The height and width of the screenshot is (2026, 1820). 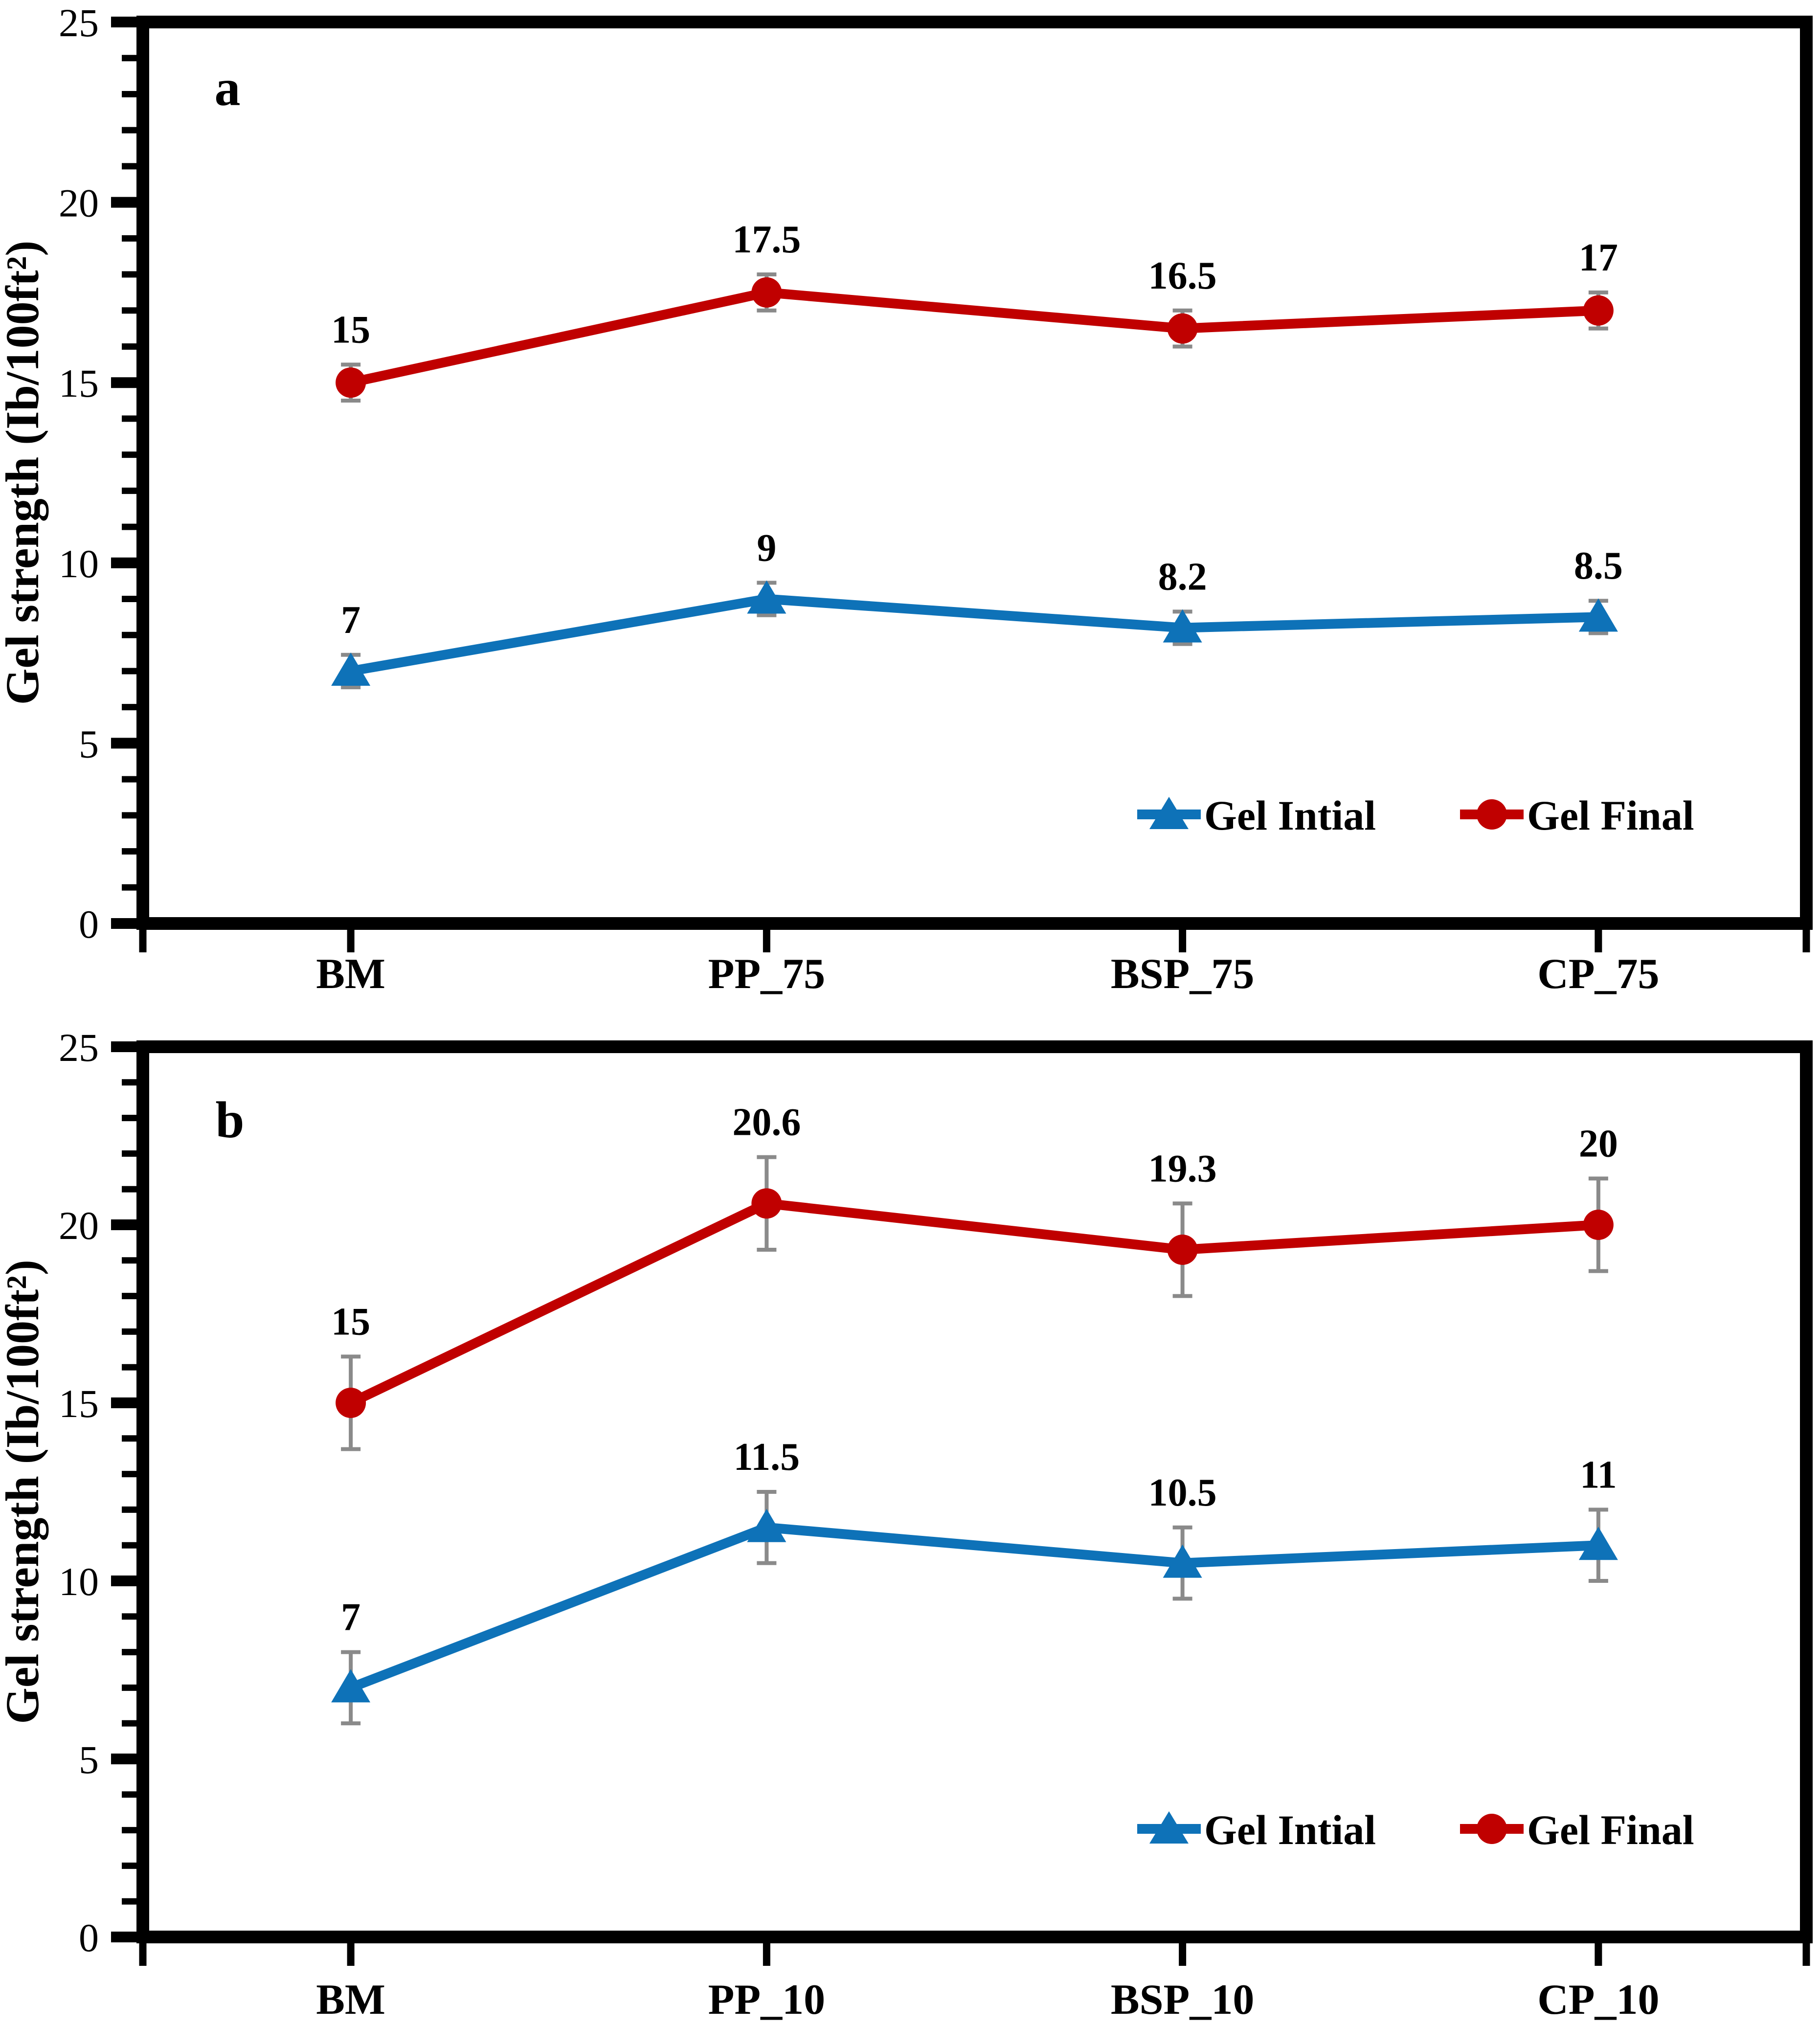 I want to click on x-category-label: PP_10, so click(x=767, y=2000).